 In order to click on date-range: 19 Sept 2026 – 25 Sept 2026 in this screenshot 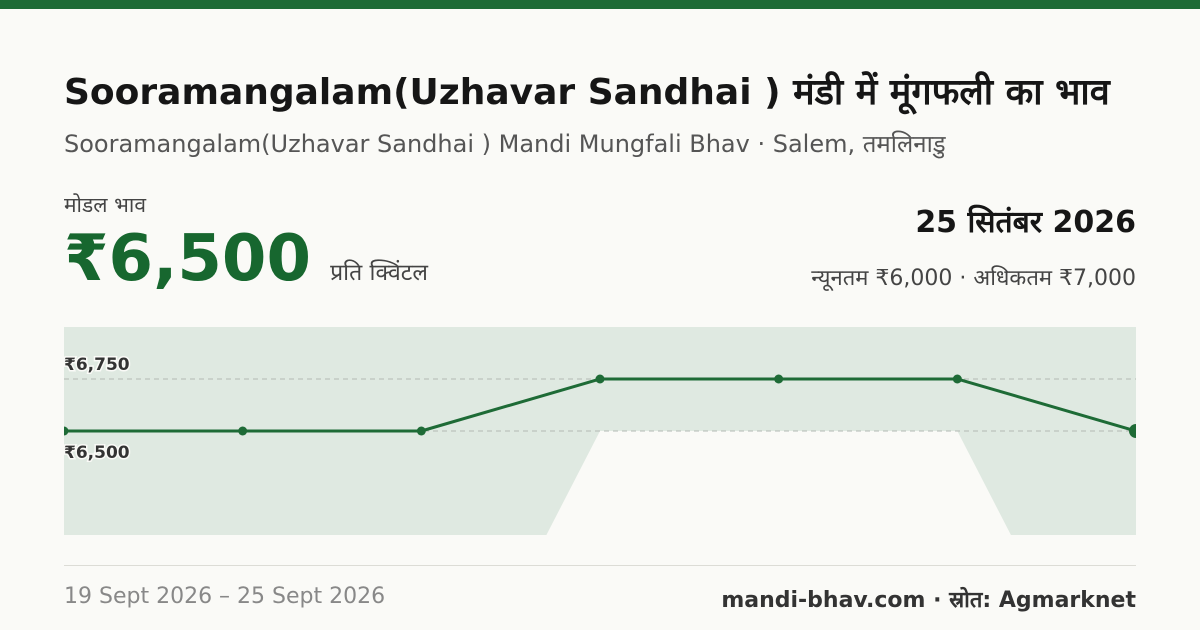, I will do `click(225, 596)`.